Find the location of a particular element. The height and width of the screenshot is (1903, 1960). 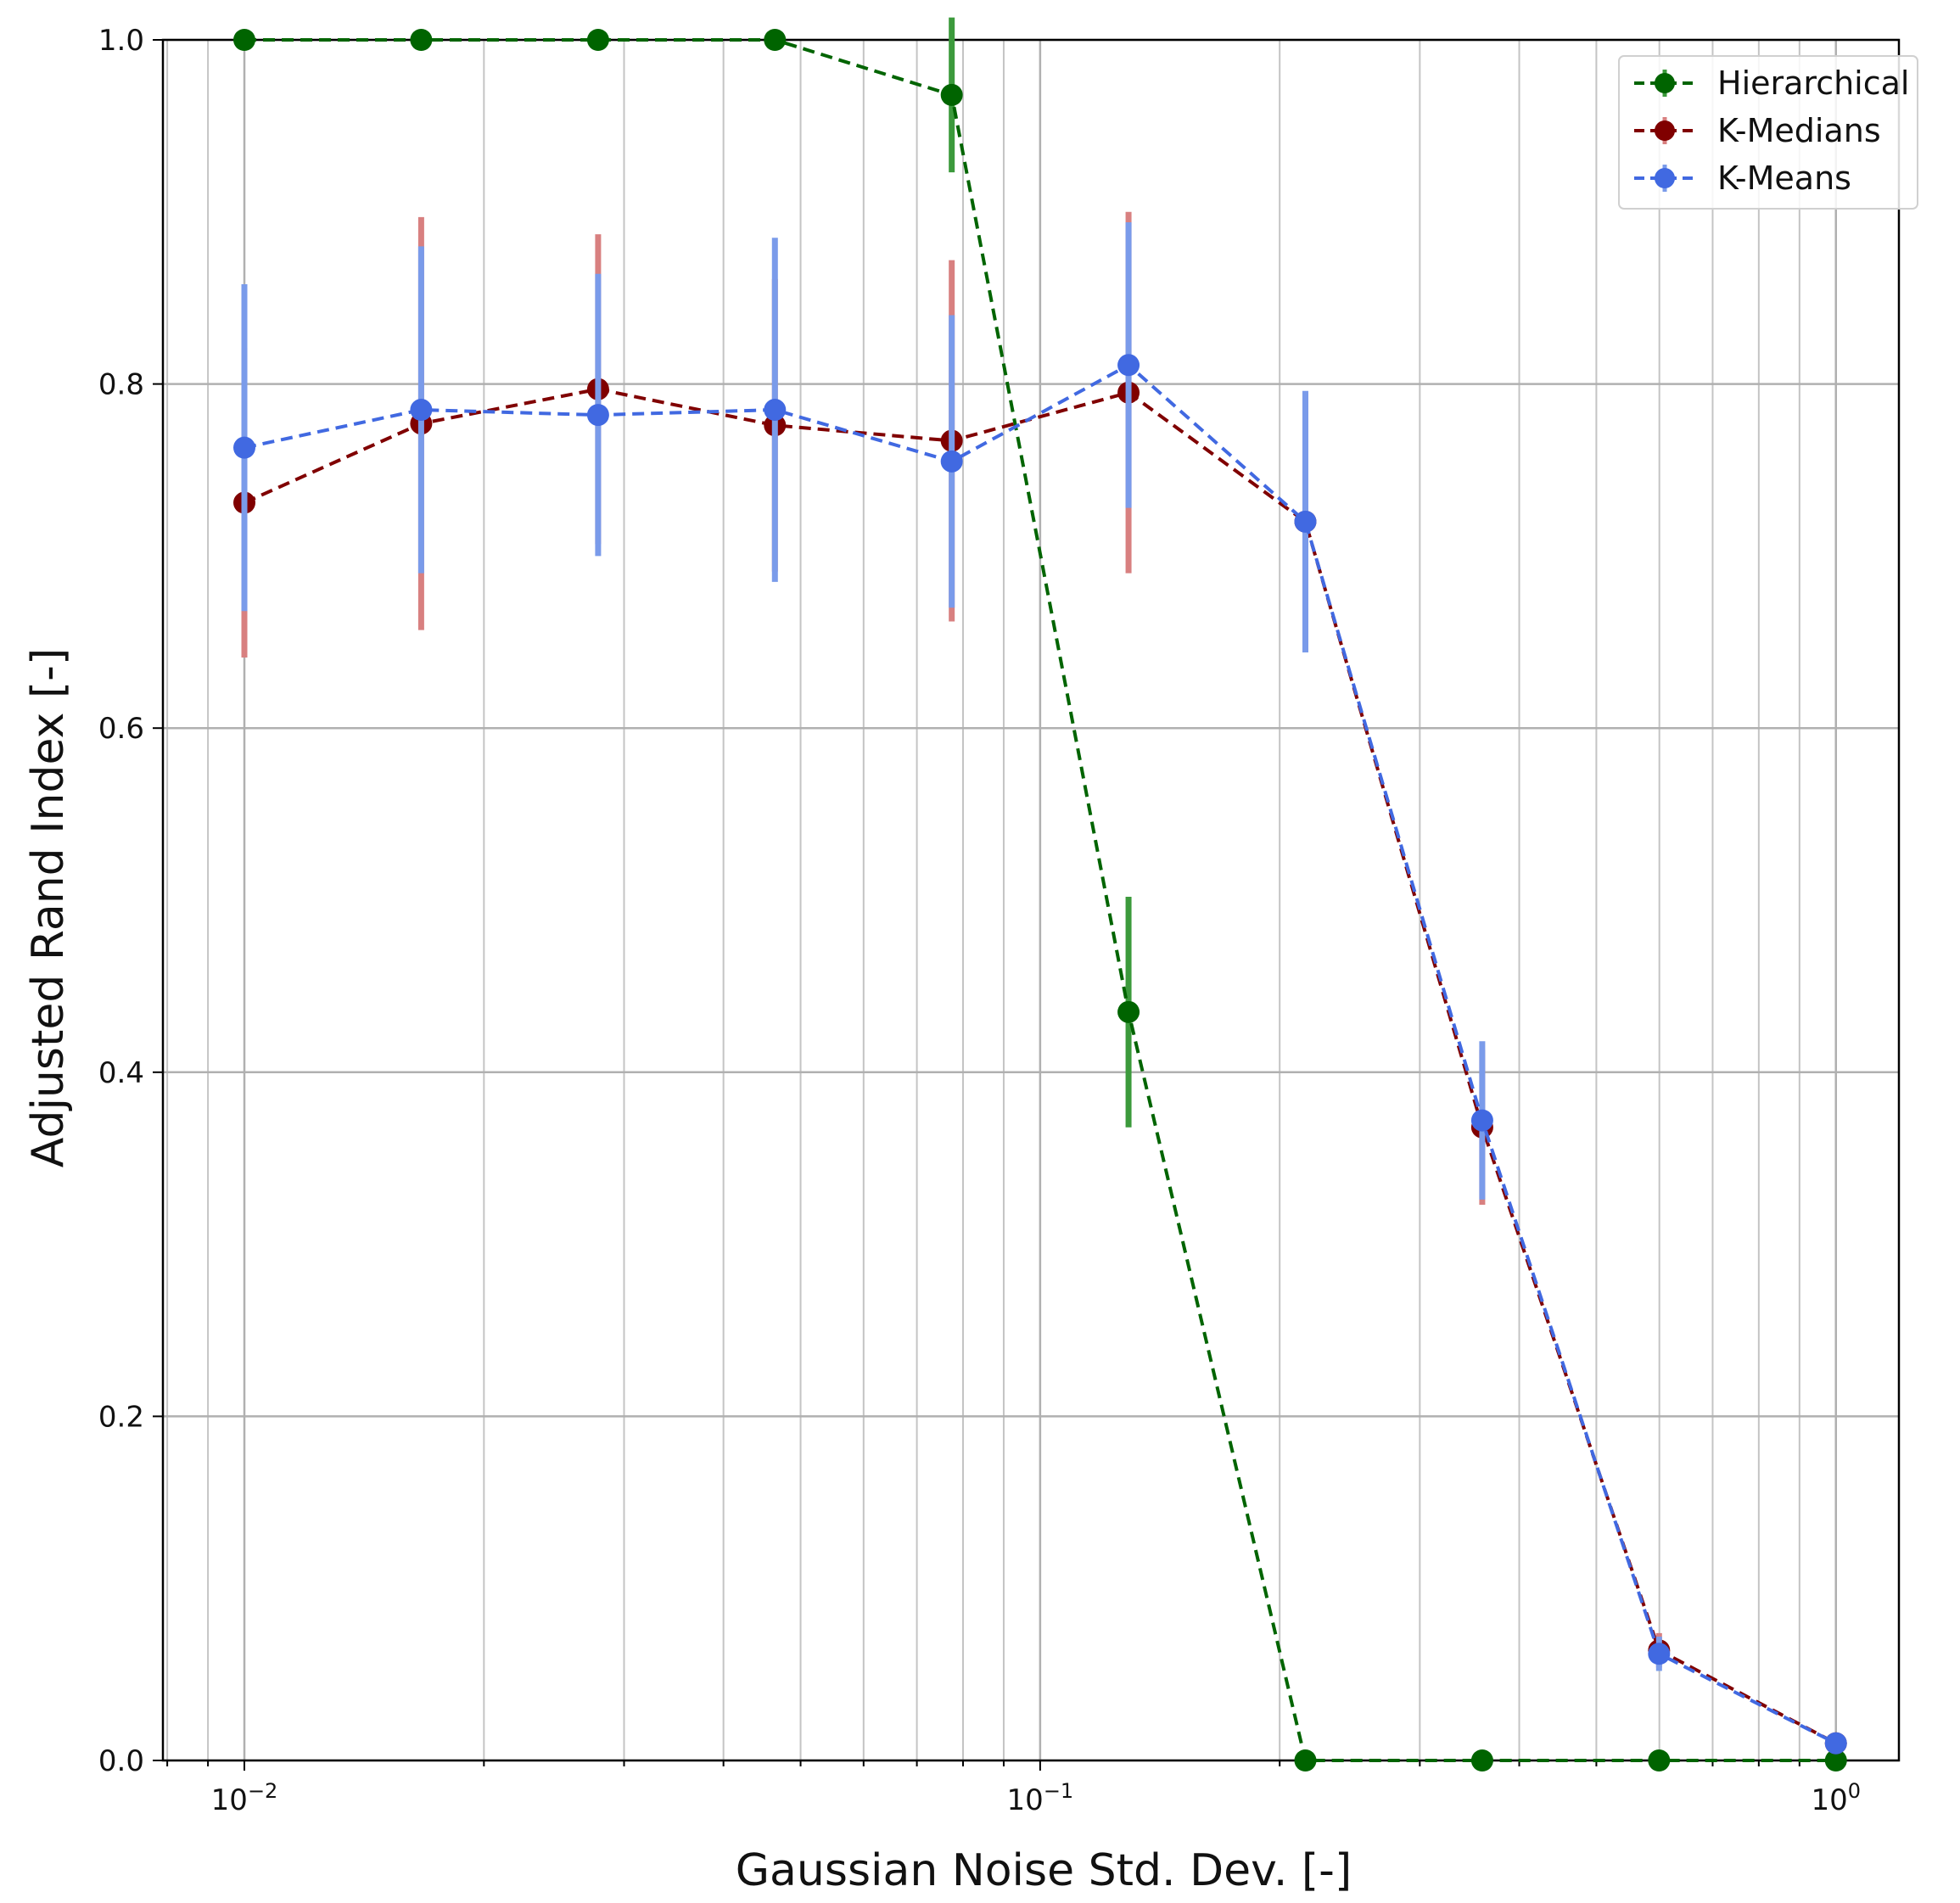

legend-entry-k-medians: K-Medians is located at coordinates (1757, 130).